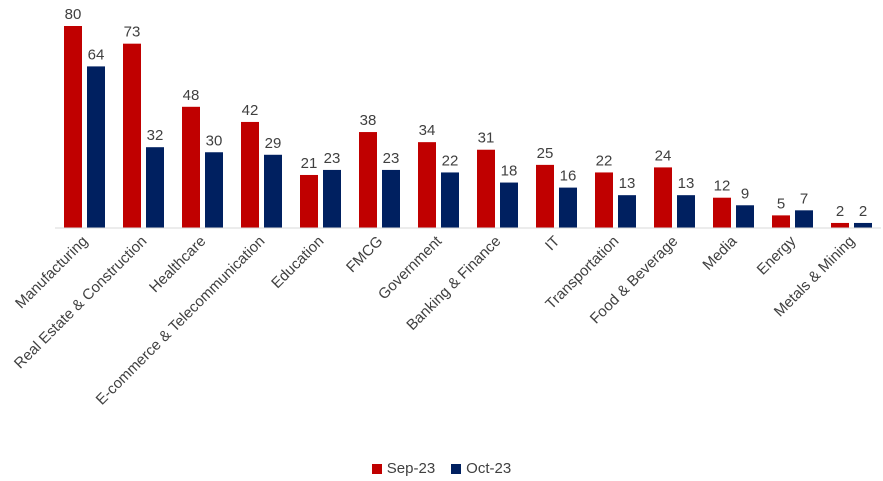 Image resolution: width=883 pixels, height=481 pixels. What do you see at coordinates (155, 187) in the screenshot?
I see `bar-oct-23-real-estate-construction` at bounding box center [155, 187].